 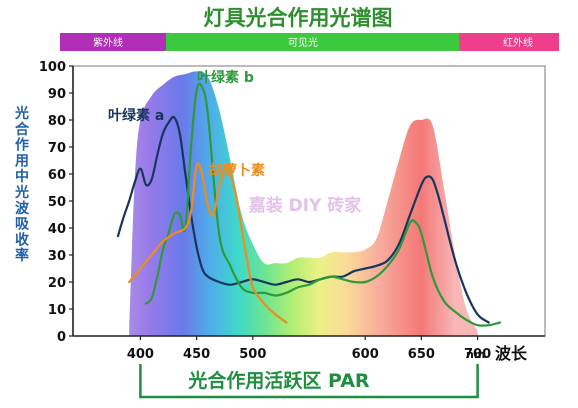 I want to click on par-label: 光合作用活跃区 PAR, so click(x=278, y=380).